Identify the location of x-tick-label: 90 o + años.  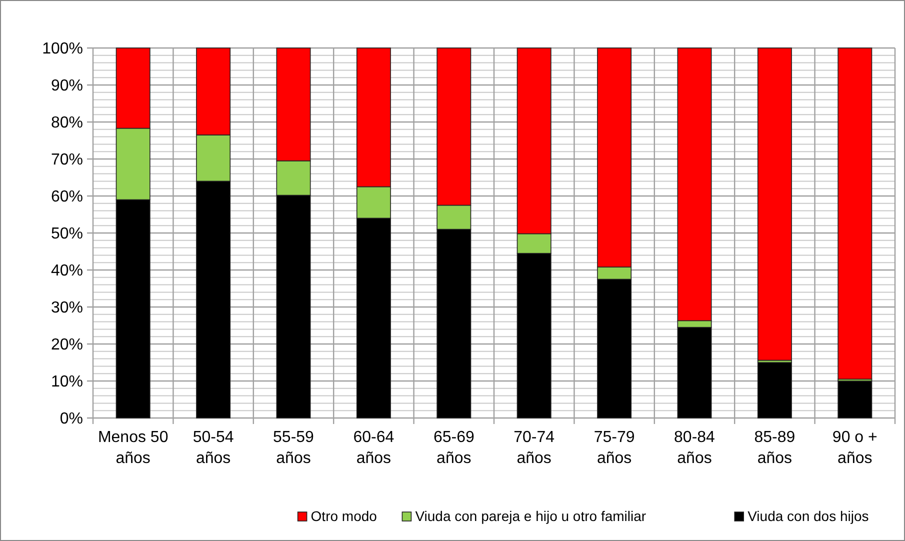
(855, 448).